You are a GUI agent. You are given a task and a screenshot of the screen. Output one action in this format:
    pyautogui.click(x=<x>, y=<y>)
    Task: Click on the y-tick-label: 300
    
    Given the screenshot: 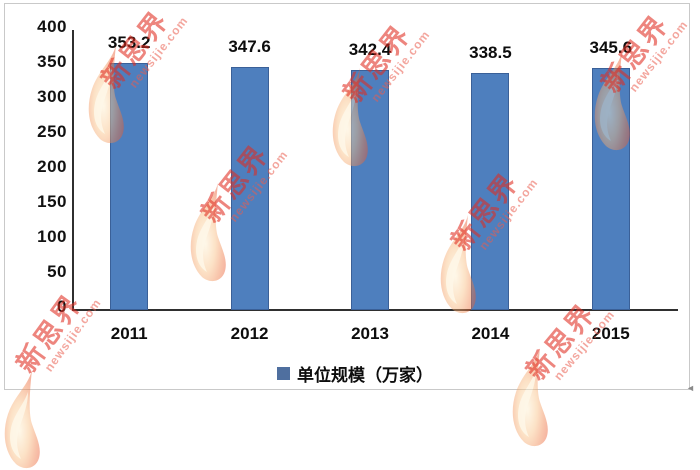 What is the action you would take?
    pyautogui.click(x=52, y=96)
    